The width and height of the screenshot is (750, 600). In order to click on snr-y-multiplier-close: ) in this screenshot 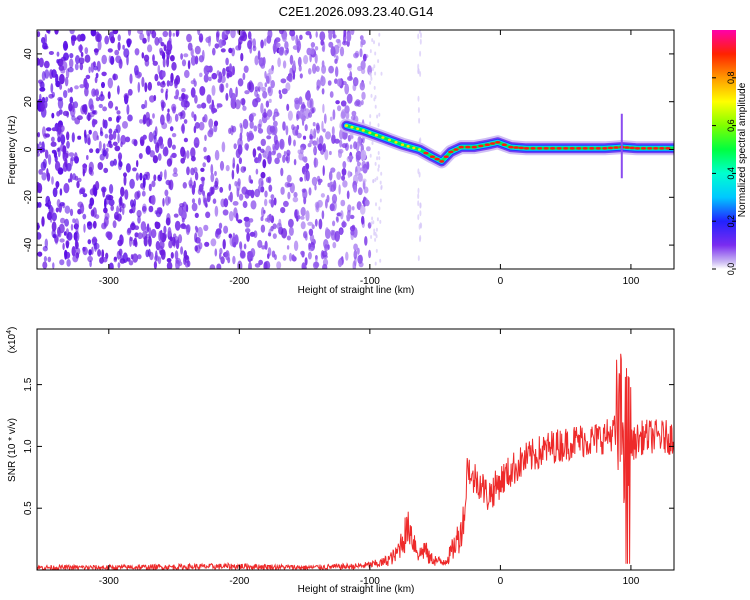, I will do `click(12, 328)`.